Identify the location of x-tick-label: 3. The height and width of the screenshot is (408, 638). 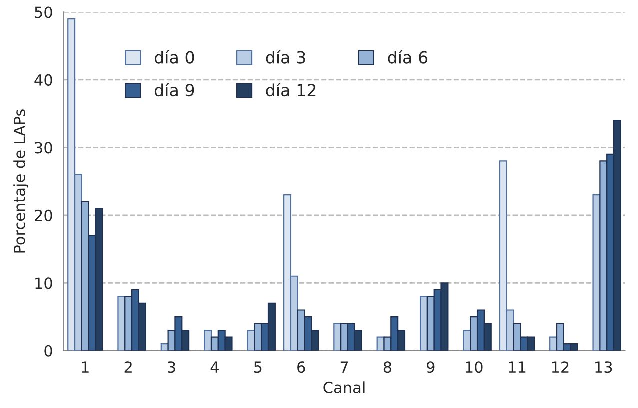
(172, 368).